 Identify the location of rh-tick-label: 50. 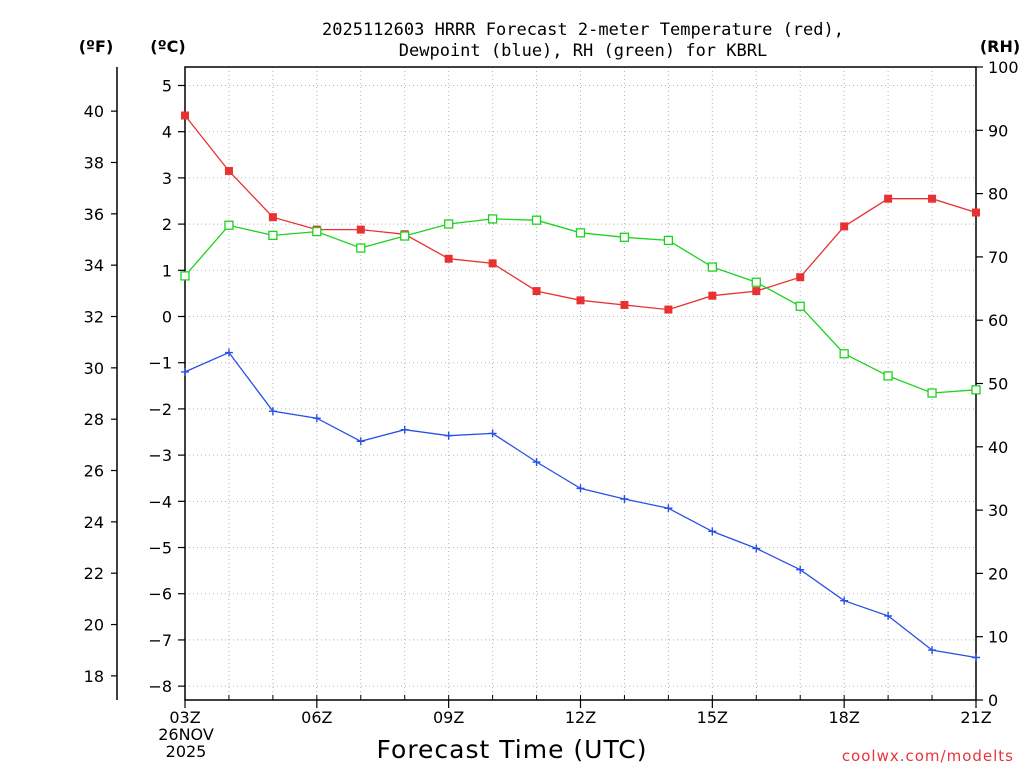
(998, 384).